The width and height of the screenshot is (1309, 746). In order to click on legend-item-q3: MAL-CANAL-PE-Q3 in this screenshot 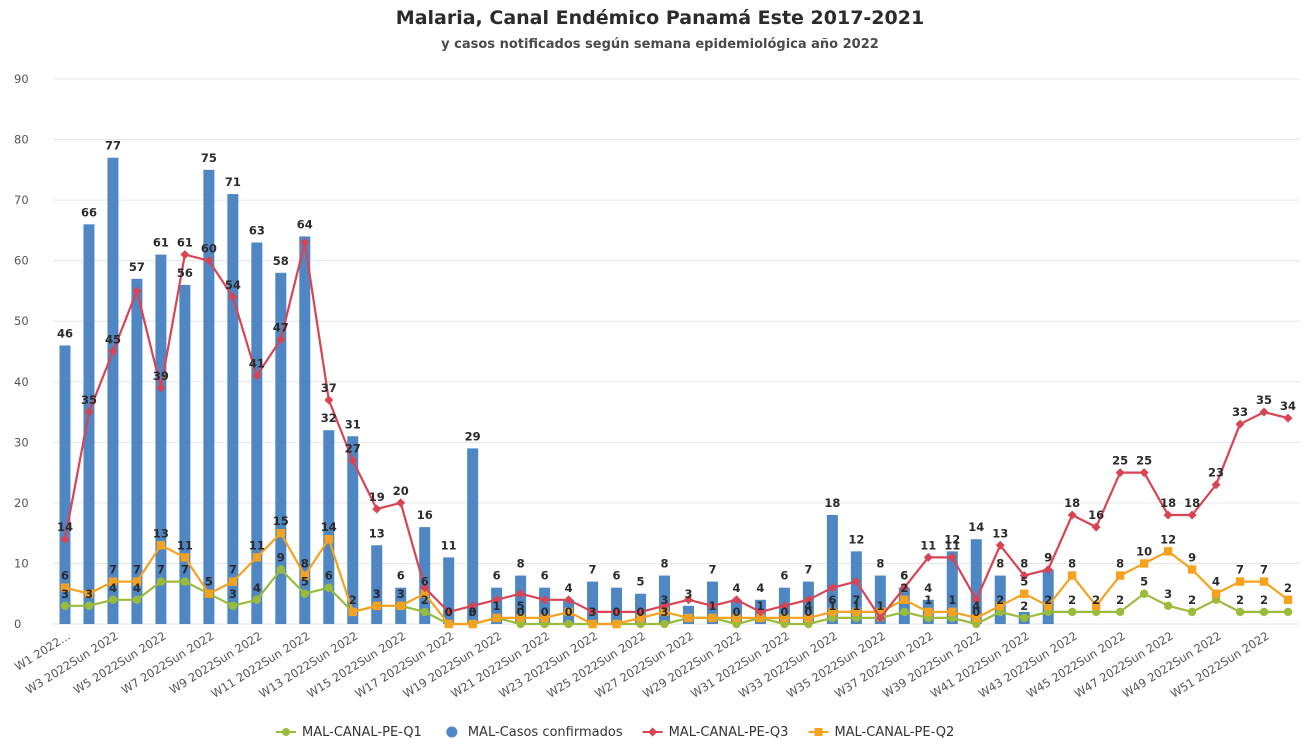, I will do `click(715, 732)`.